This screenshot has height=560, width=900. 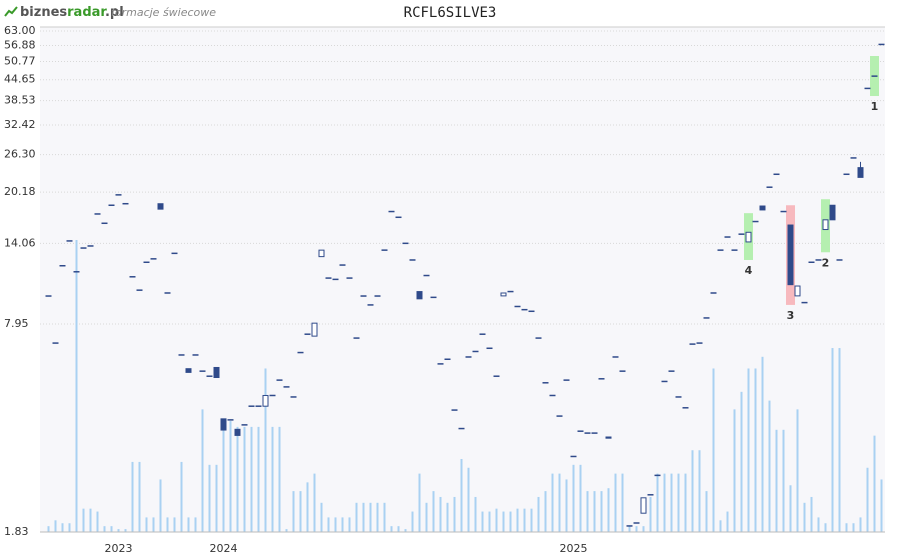 I want to click on pattern-label: 4, so click(x=749, y=270).